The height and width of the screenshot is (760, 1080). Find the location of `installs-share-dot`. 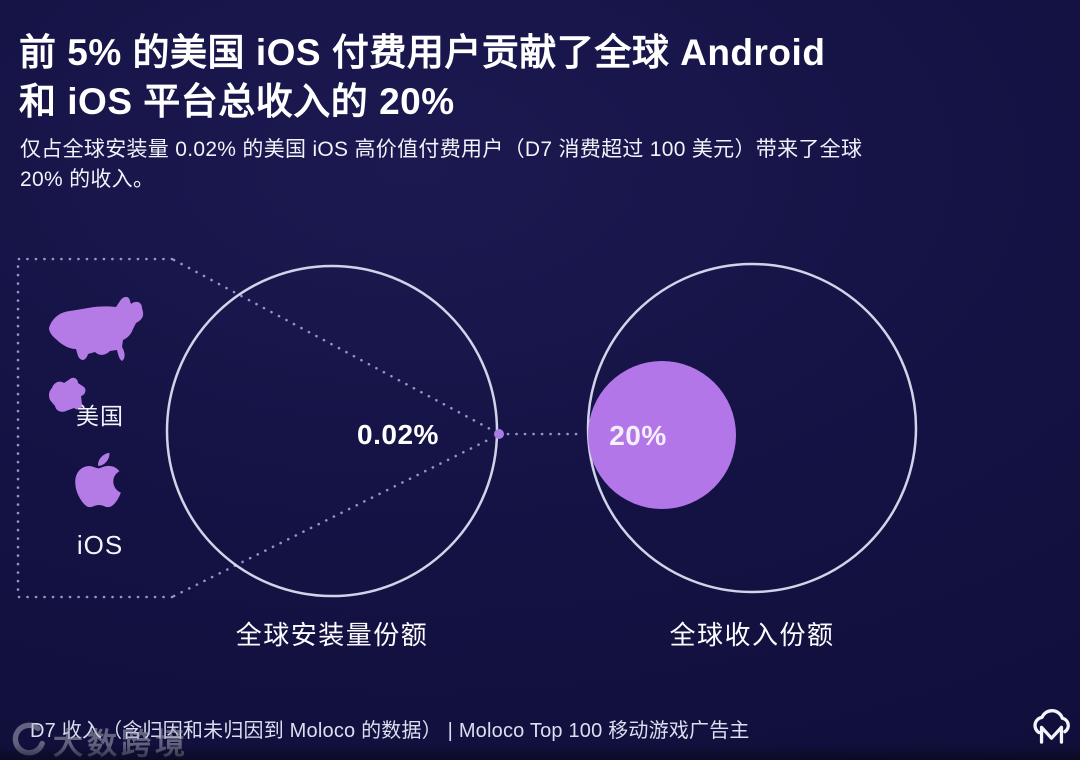

installs-share-dot is located at coordinates (499, 434).